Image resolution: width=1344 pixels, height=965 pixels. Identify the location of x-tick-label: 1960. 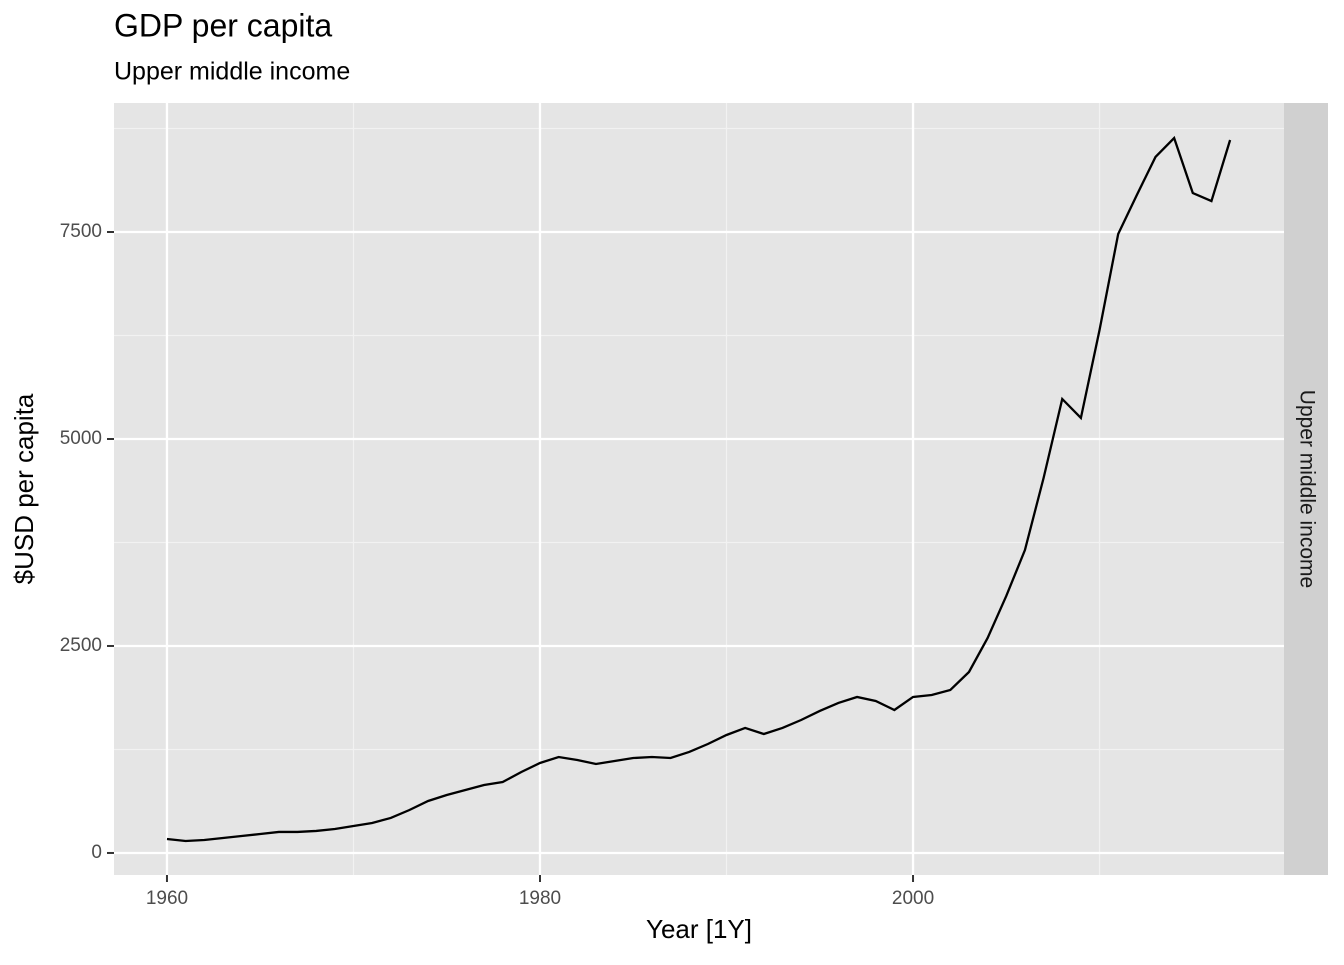
(167, 898).